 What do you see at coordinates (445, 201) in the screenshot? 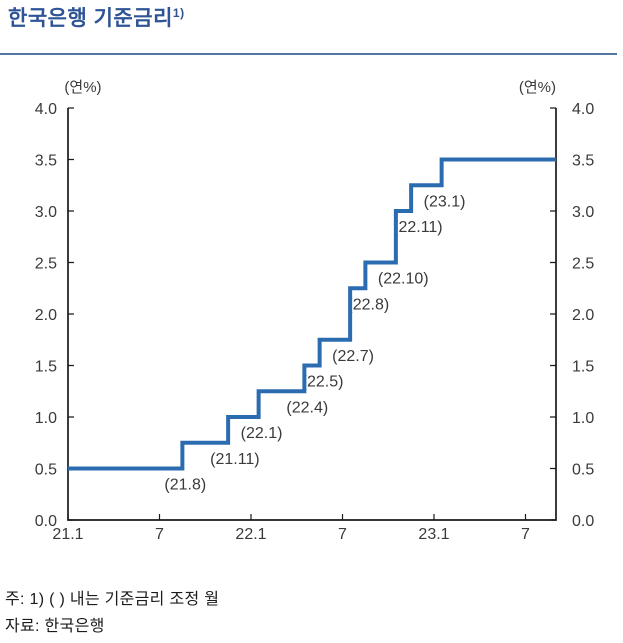
I see `step-annotation: (23.1)` at bounding box center [445, 201].